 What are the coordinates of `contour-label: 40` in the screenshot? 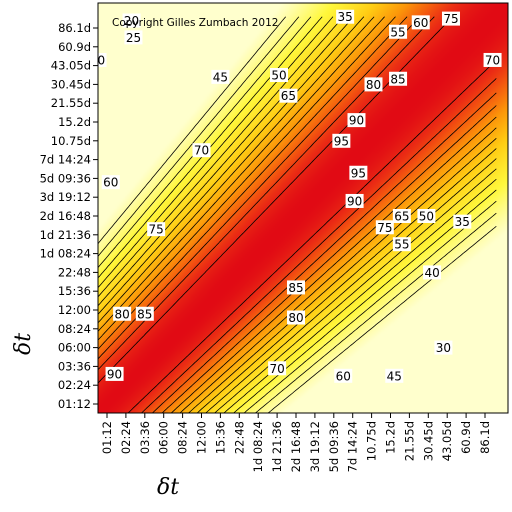 It's located at (432, 272).